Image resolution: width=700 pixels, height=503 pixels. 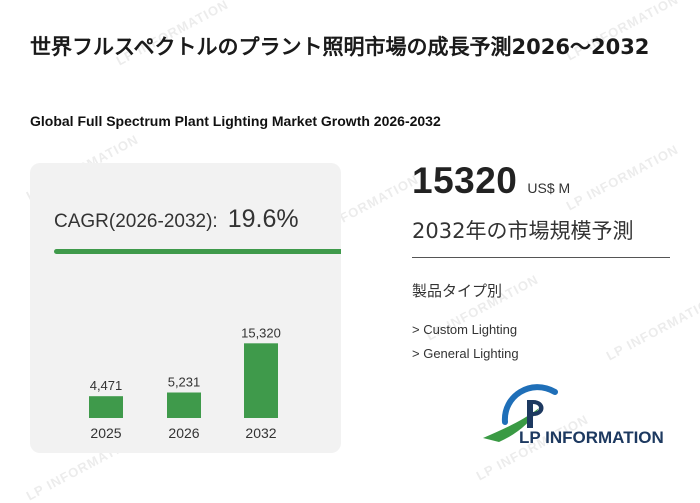 I want to click on bar-value-label: 4,471, so click(x=106, y=385).